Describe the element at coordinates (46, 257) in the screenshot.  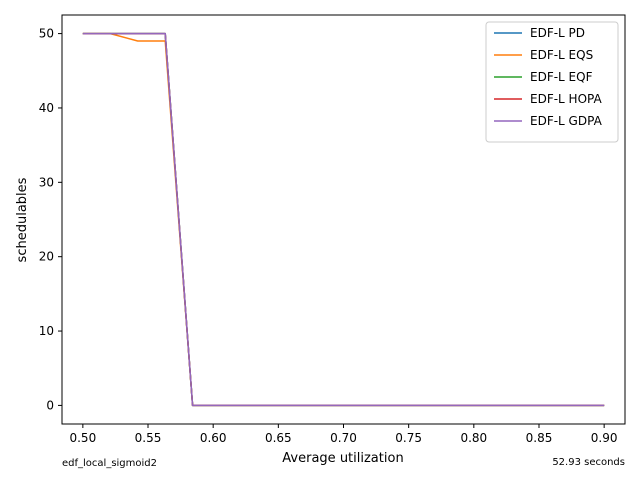
I see `y-tick-label: 20` at that location.